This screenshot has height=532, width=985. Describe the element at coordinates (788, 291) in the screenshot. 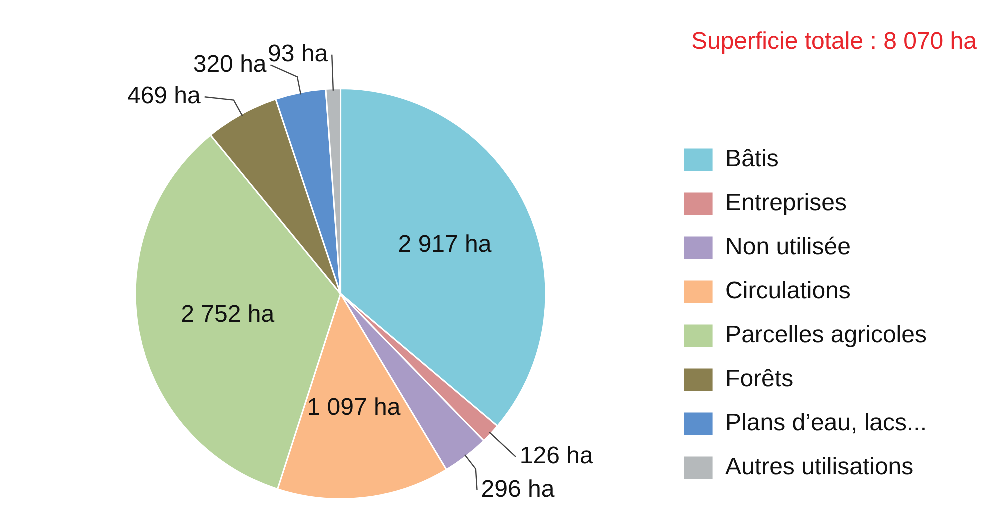

I see `legend-label: Circulations` at that location.